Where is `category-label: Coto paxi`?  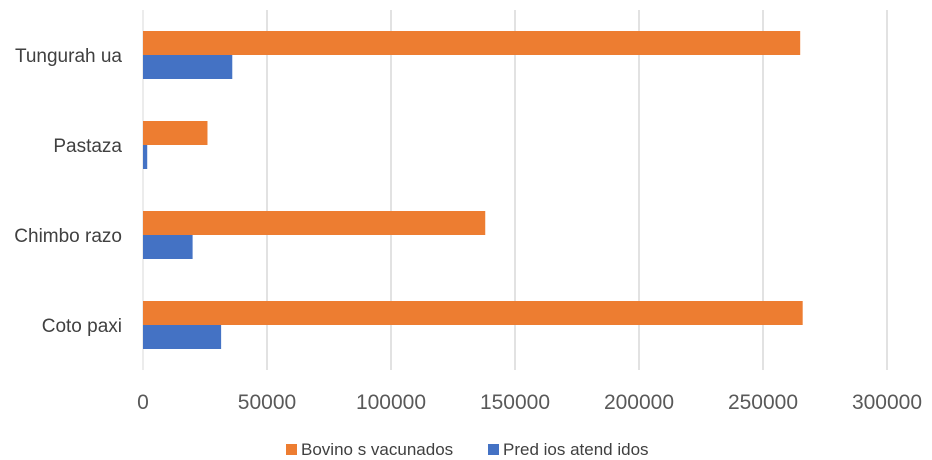 category-label: Coto paxi is located at coordinates (82, 326).